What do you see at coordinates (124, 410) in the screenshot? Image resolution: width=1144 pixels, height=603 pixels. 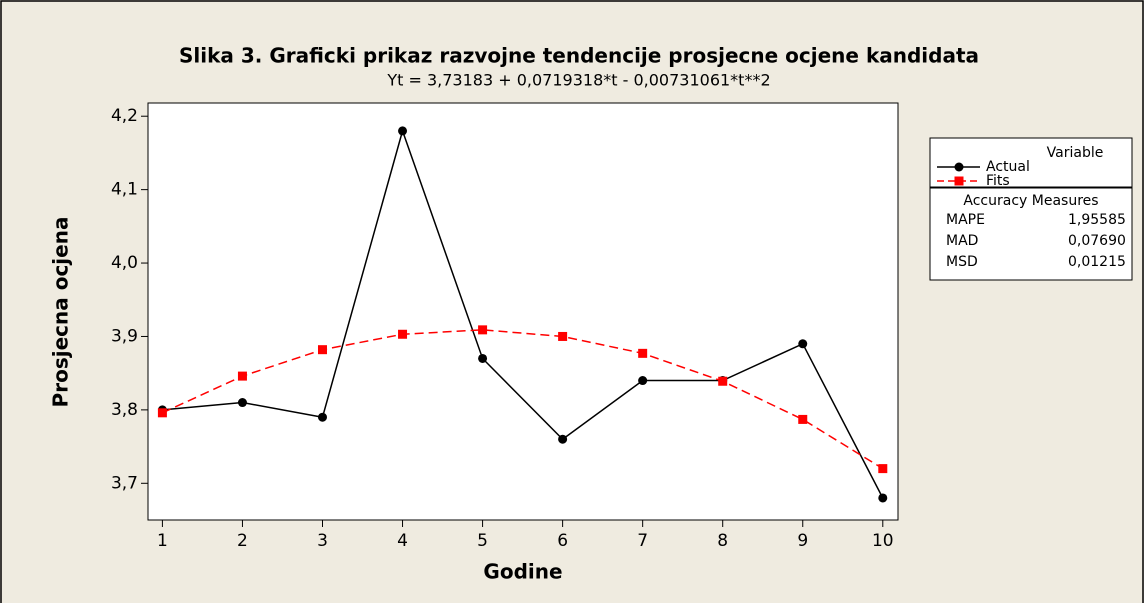 I see `y-tick-label: 3,8` at bounding box center [124, 410].